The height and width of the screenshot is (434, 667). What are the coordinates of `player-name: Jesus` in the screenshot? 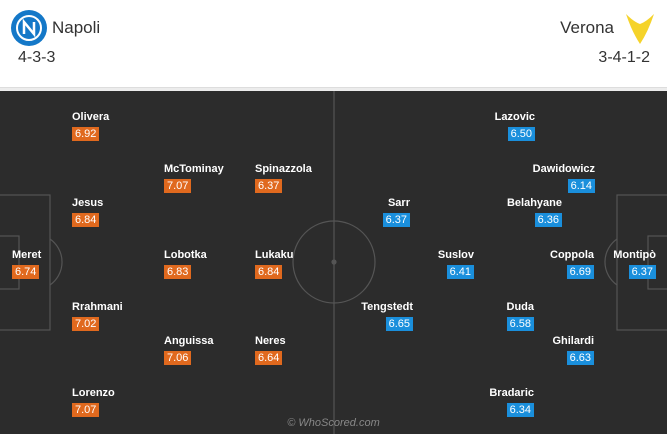 It's located at (88, 203).